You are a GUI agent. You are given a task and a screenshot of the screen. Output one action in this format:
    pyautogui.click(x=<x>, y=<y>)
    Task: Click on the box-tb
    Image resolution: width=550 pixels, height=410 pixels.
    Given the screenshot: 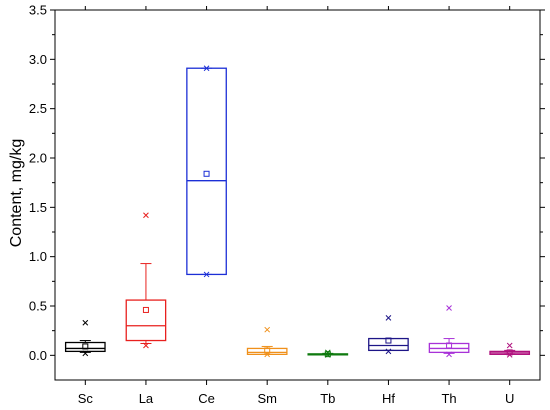 What is the action you would take?
    pyautogui.click(x=328, y=353)
    